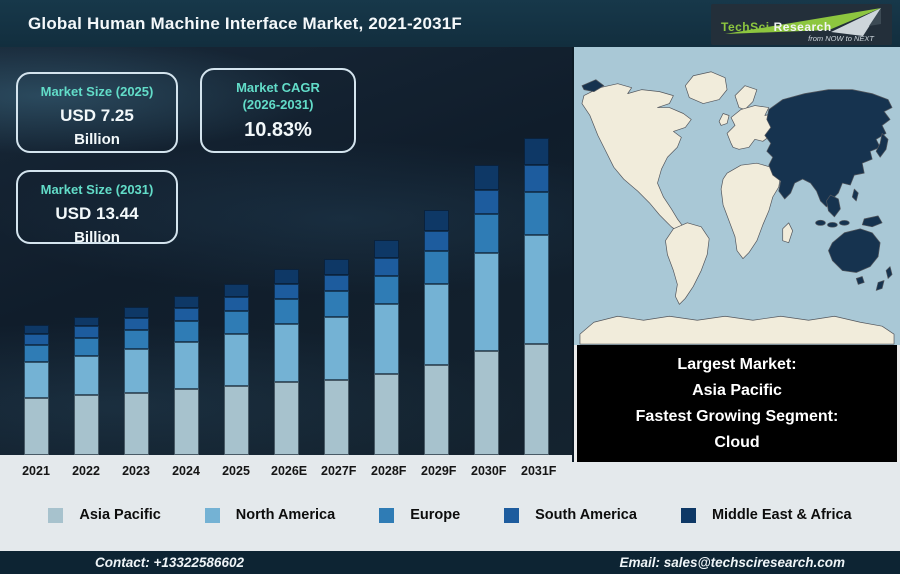  Describe the element at coordinates (278, 130) in the screenshot. I see `market-cagr-value: 10.83%` at that location.